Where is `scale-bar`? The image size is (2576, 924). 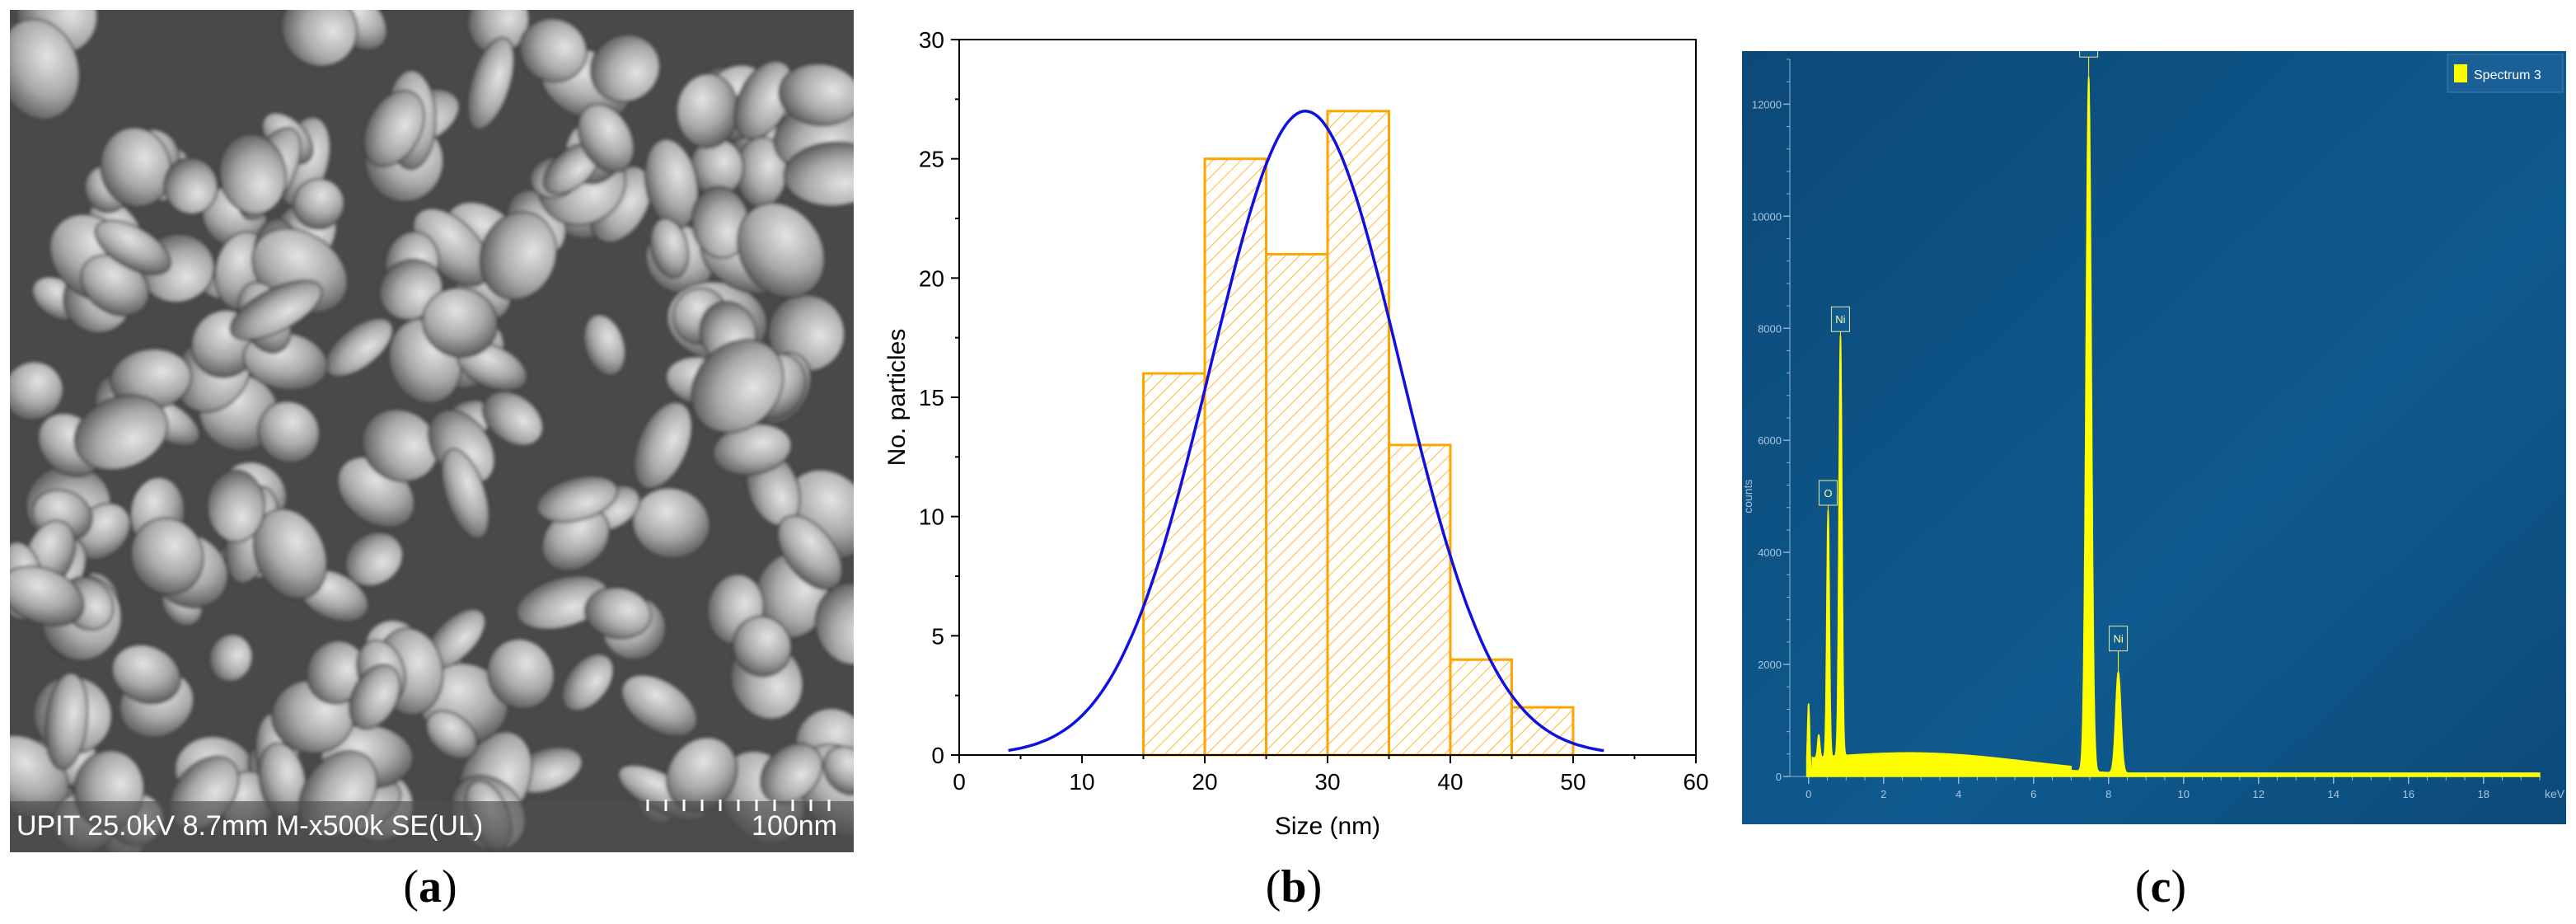 scale-bar is located at coordinates (738, 805).